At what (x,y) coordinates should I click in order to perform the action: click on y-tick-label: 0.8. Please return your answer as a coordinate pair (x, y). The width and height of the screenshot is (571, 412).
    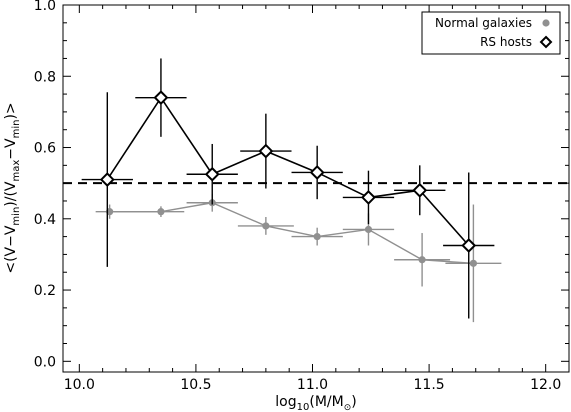
    Looking at the image, I should click on (45, 77).